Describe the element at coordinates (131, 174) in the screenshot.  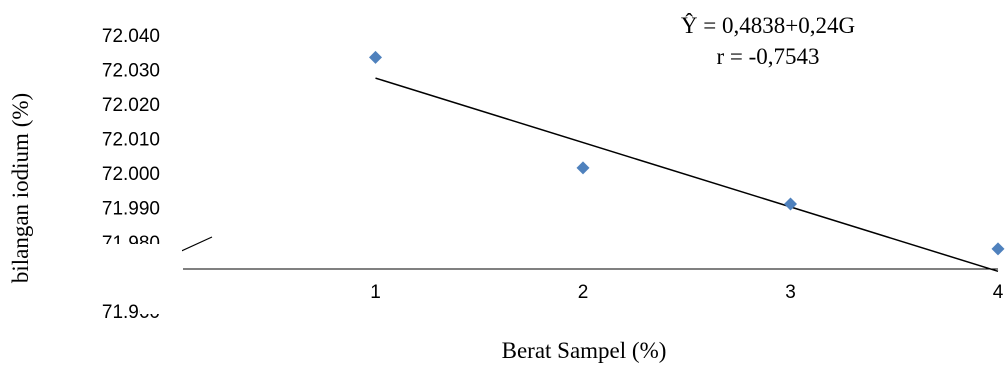
I see `y-tick-label: 72.000` at that location.